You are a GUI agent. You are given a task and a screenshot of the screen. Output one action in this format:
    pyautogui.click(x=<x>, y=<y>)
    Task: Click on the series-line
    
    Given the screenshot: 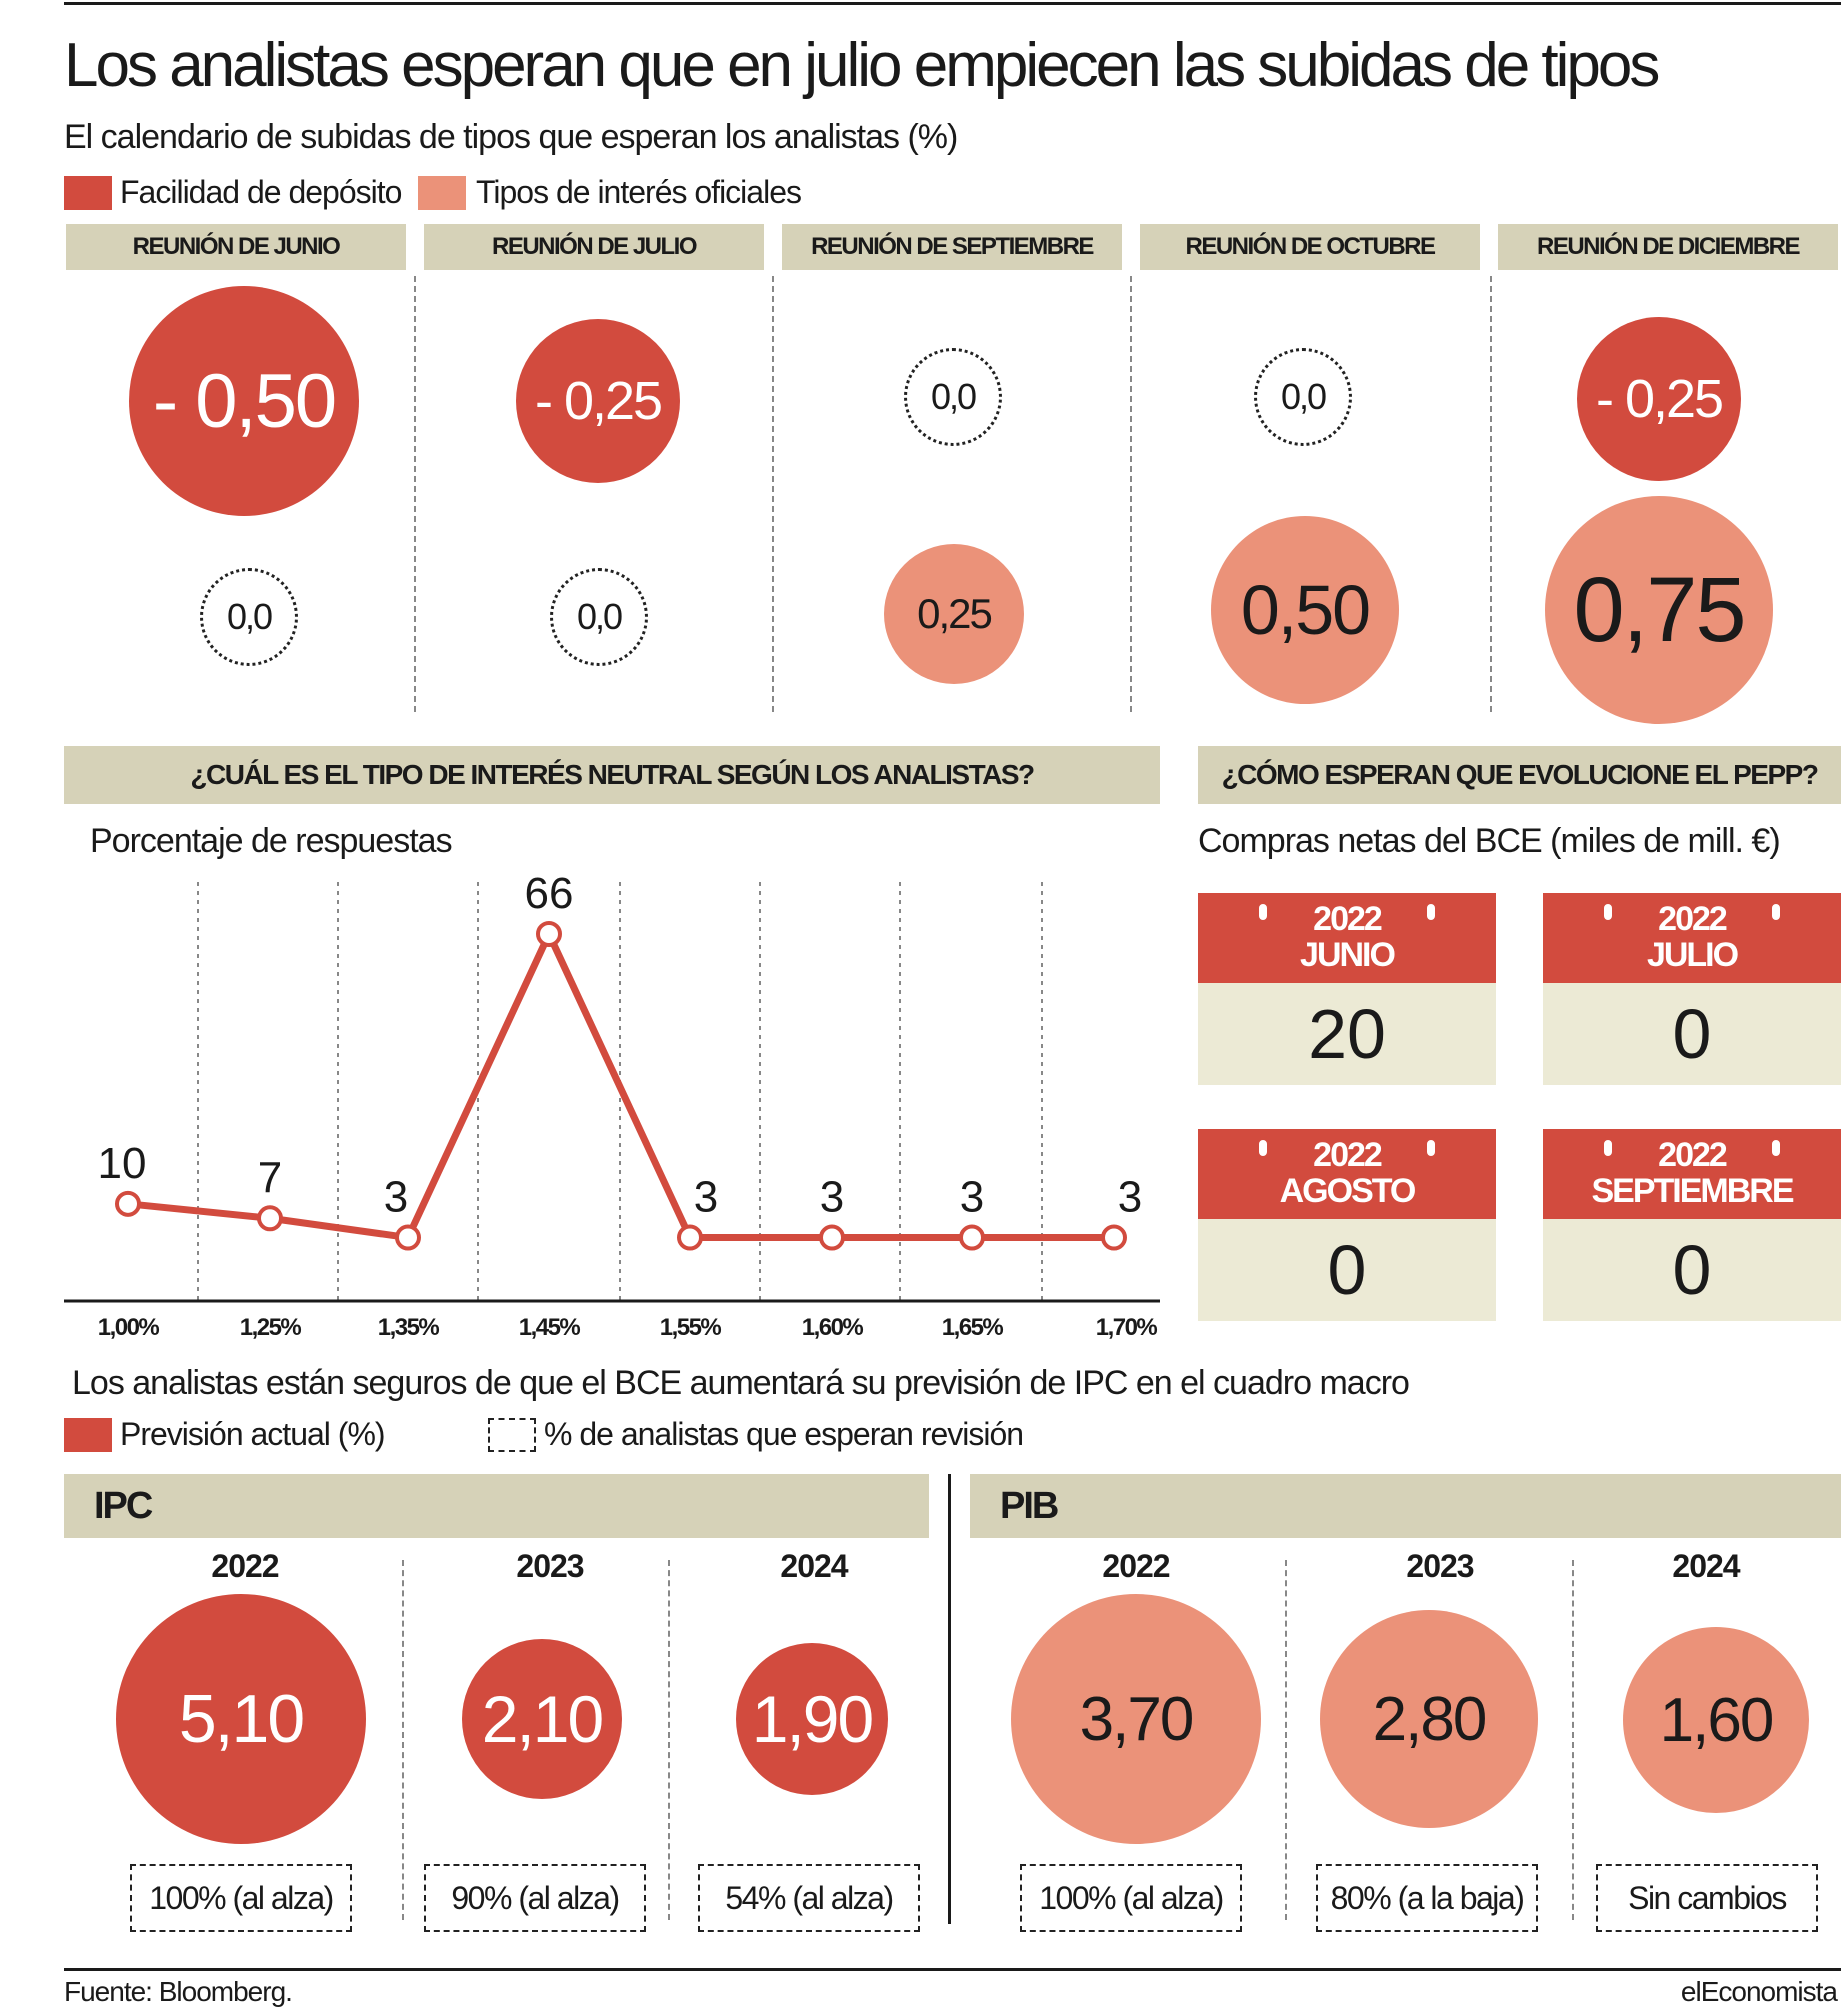 What is the action you would take?
    pyautogui.click(x=620, y=1086)
    